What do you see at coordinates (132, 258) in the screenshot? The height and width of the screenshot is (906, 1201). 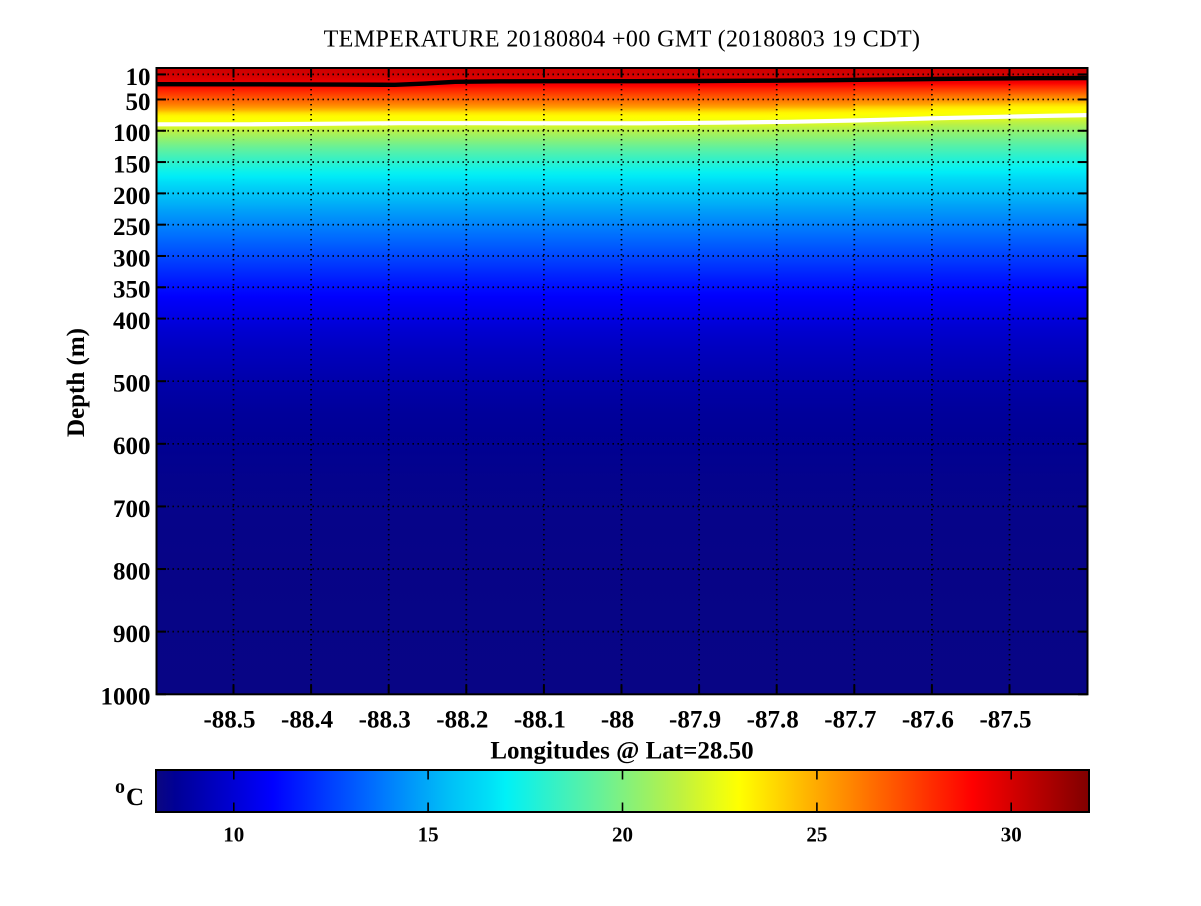 I see `svg-text: 300` at bounding box center [132, 258].